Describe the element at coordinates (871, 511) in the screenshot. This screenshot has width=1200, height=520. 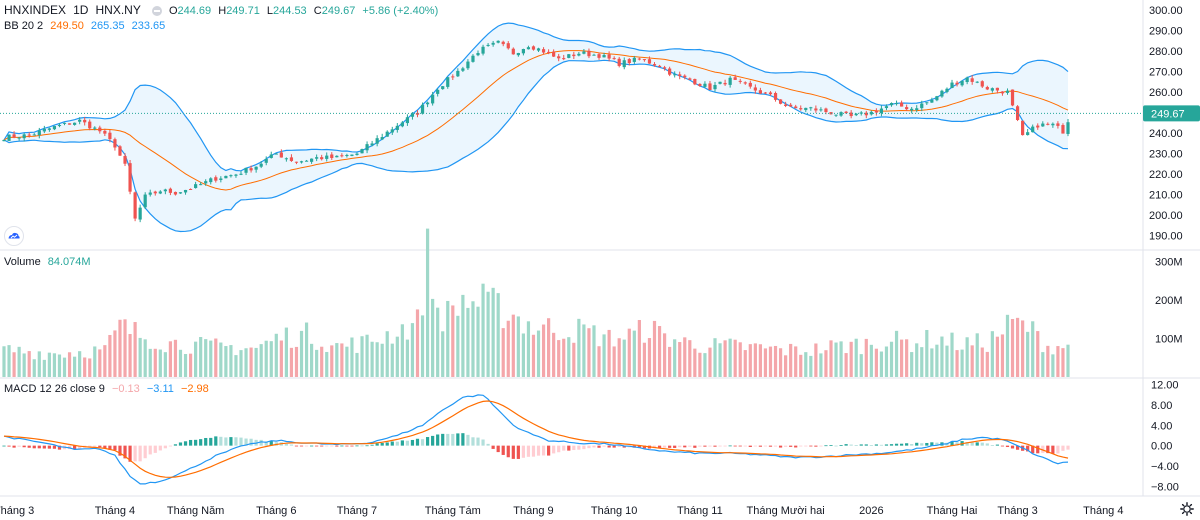
I see `time-tick-label: 2026` at that location.